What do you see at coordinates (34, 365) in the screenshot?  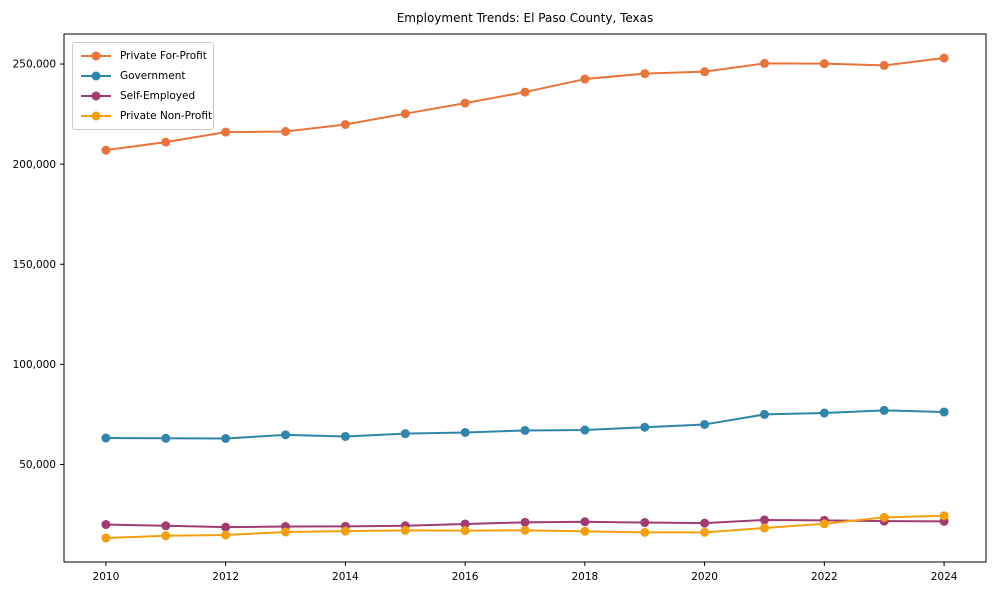 I see `y-tick-label: 100,000` at bounding box center [34, 365].